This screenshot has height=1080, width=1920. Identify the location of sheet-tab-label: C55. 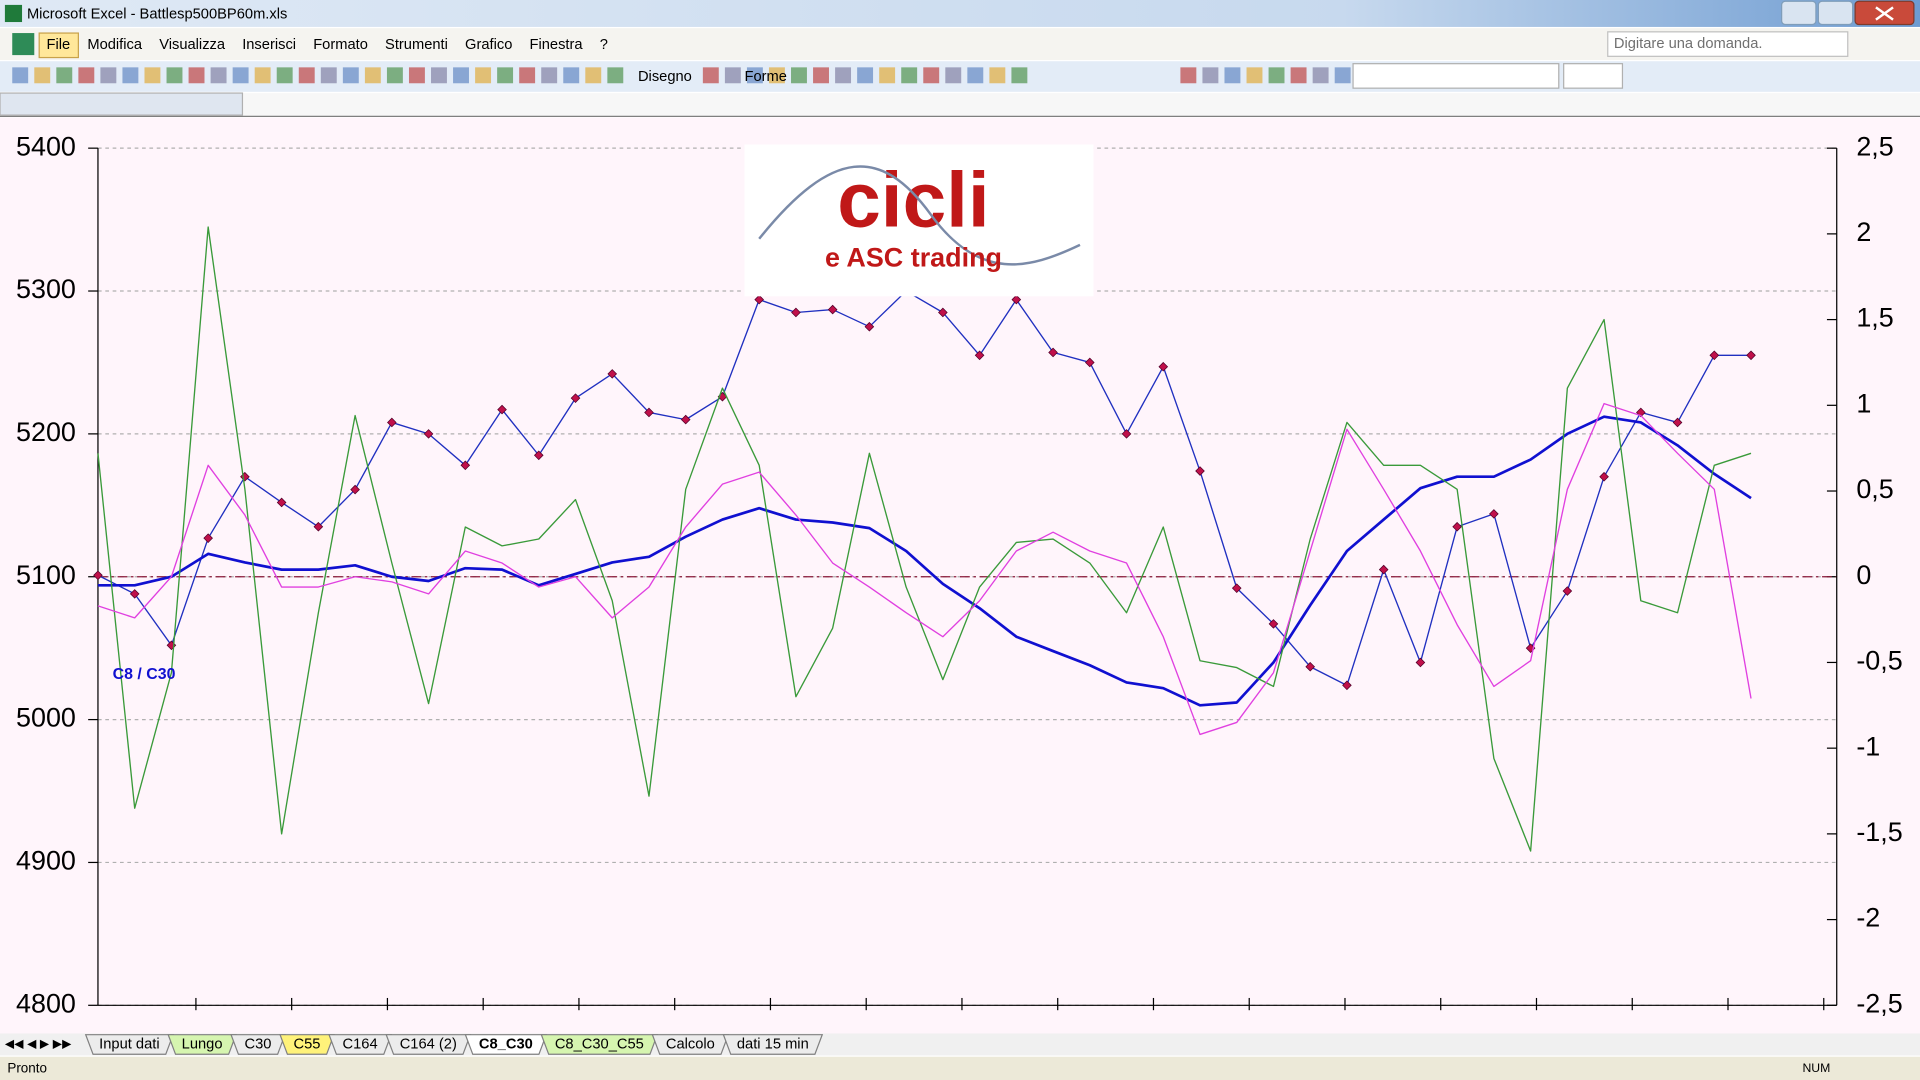
(307, 1044).